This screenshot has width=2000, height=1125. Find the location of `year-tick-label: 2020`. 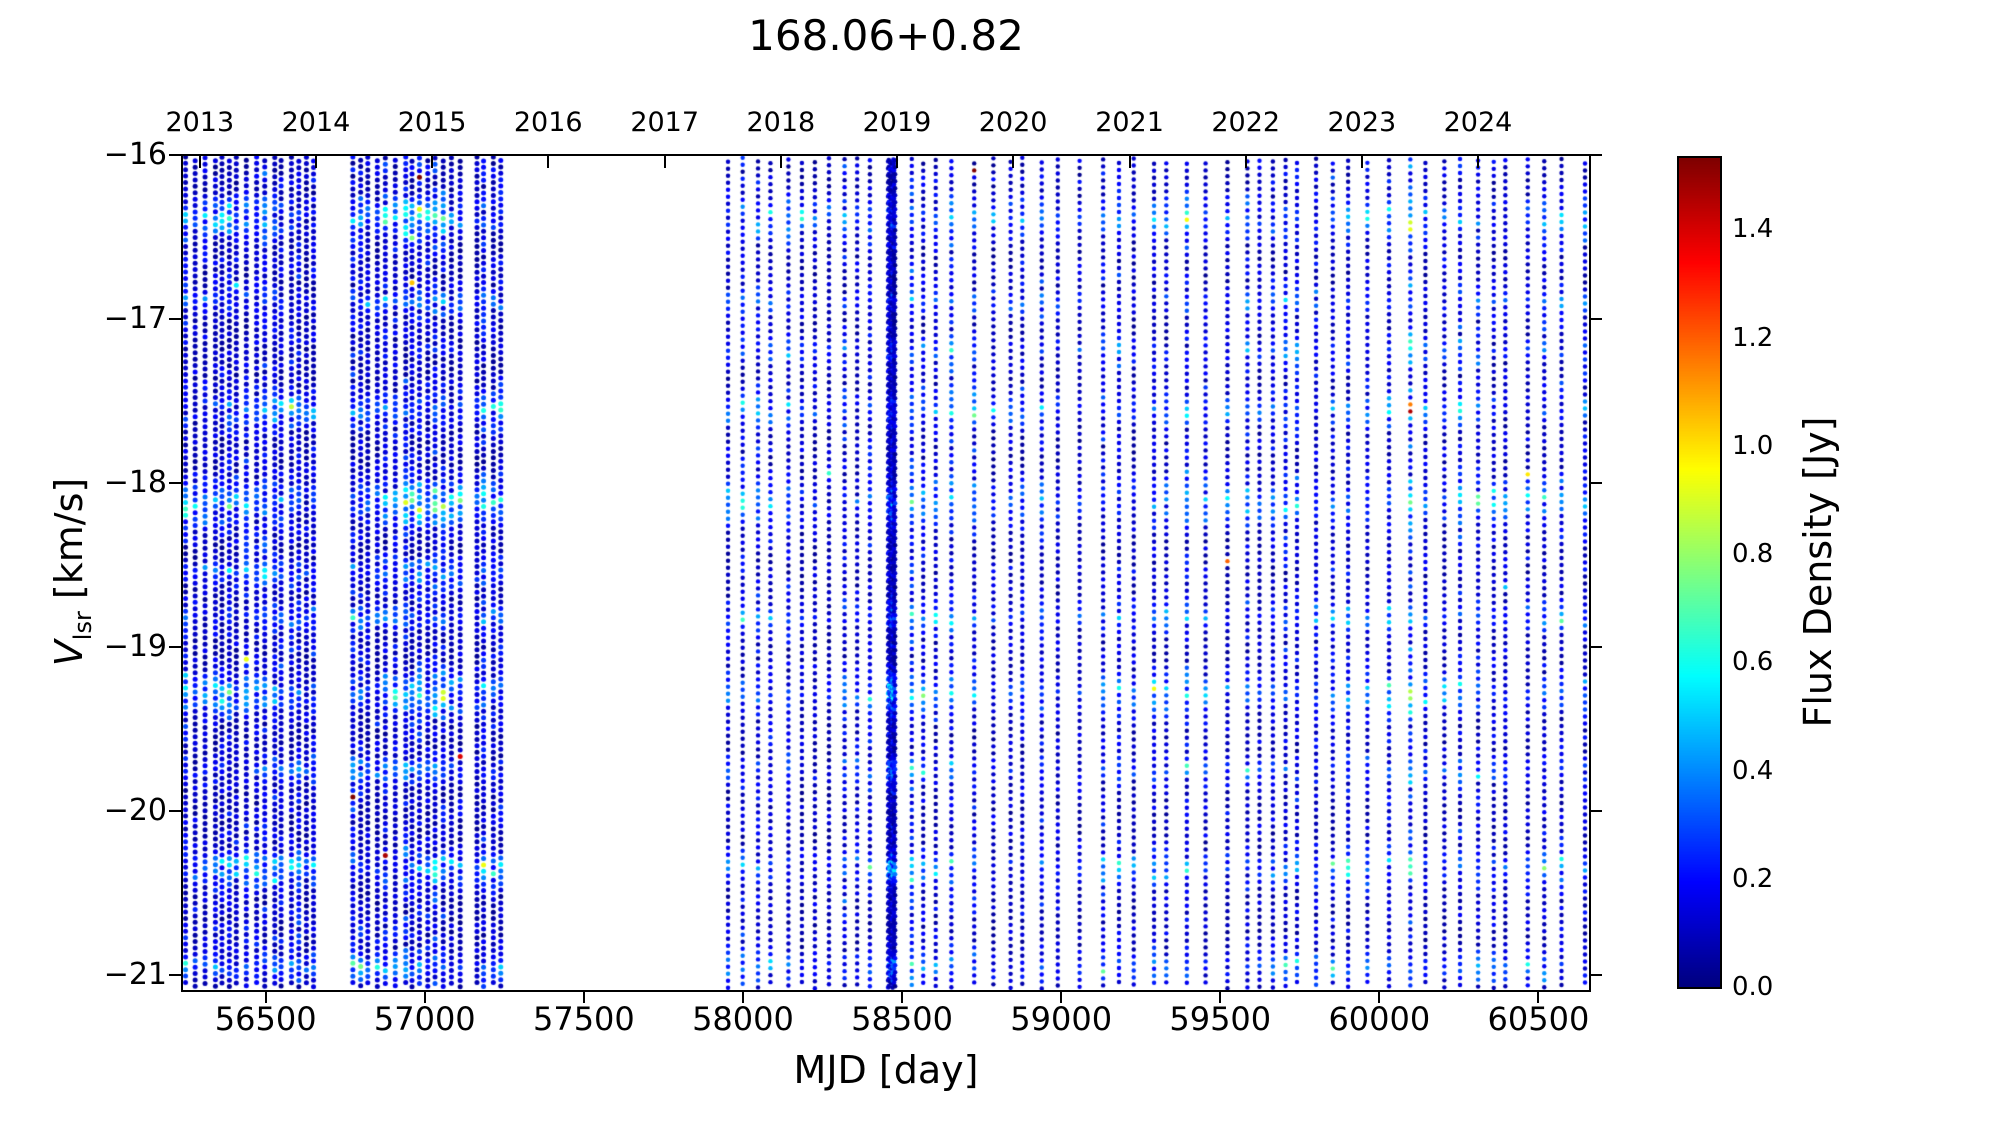

year-tick-label: 2020 is located at coordinates (1013, 122).